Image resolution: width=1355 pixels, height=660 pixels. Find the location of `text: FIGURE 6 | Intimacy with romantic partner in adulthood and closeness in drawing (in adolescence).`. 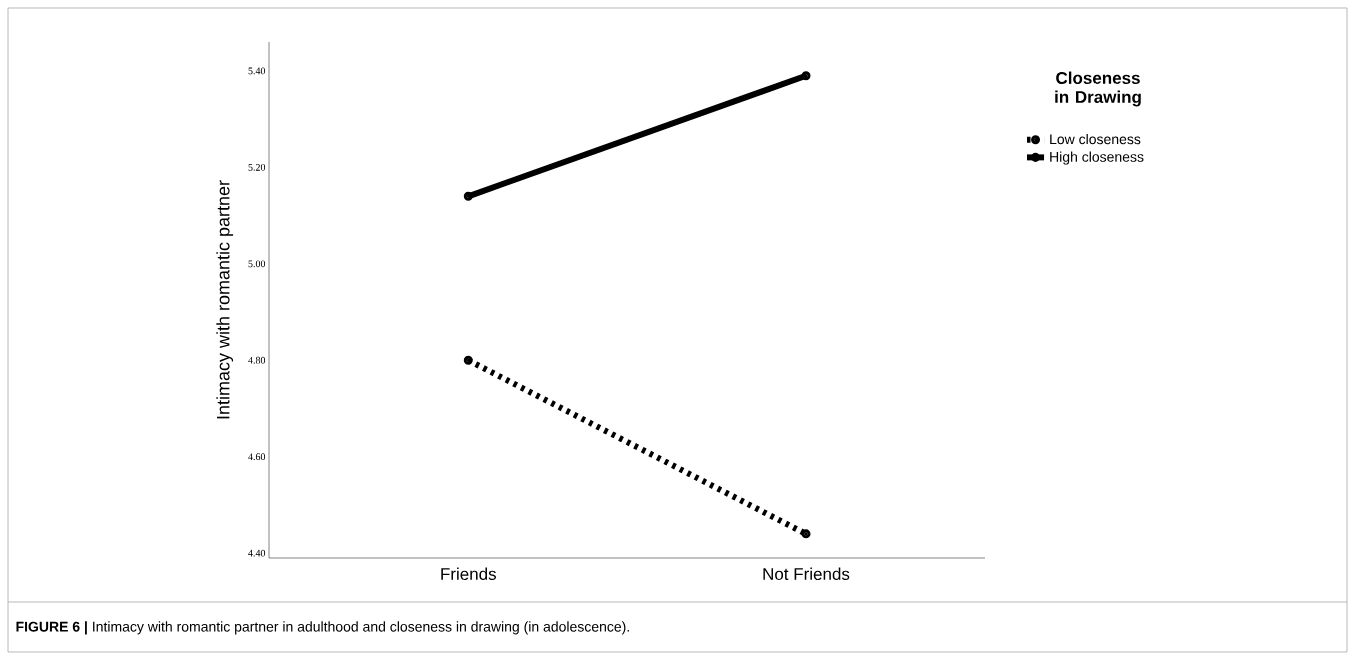

text: FIGURE 6 | Intimacy with romantic partner in adulthood and closeness in drawing (in adolescence). is located at coordinates (322, 628).